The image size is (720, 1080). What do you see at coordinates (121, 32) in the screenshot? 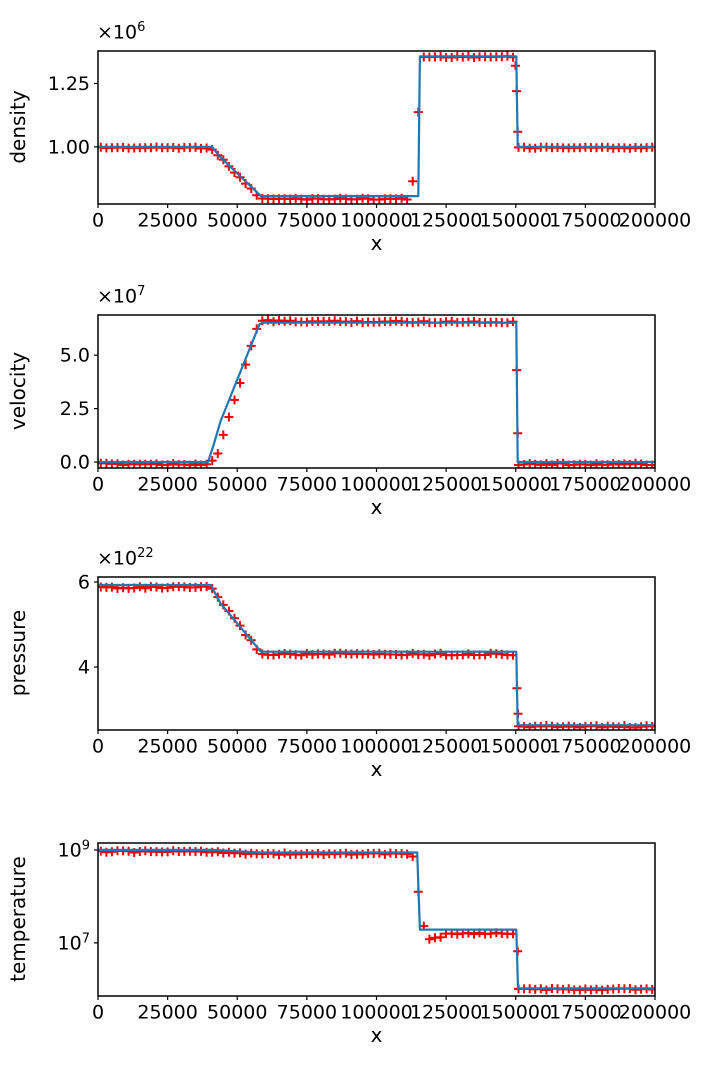
I see `y-axis-offset-density: ×106` at bounding box center [121, 32].